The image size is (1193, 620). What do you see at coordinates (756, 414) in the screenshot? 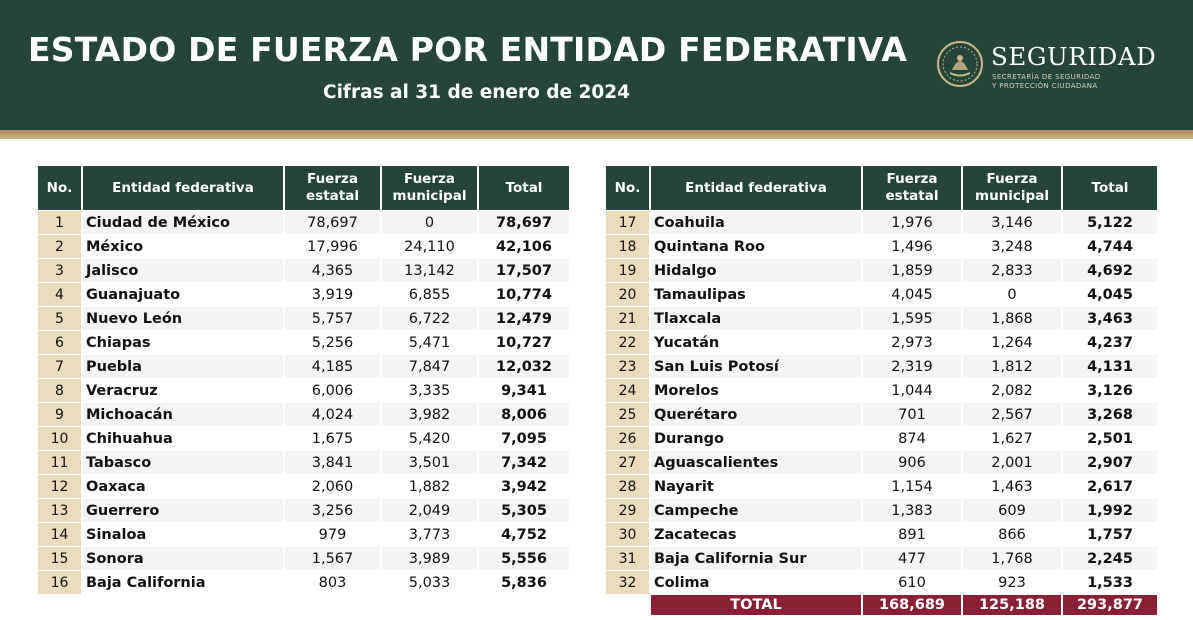
I see `entidad-name: Querétaro` at bounding box center [756, 414].